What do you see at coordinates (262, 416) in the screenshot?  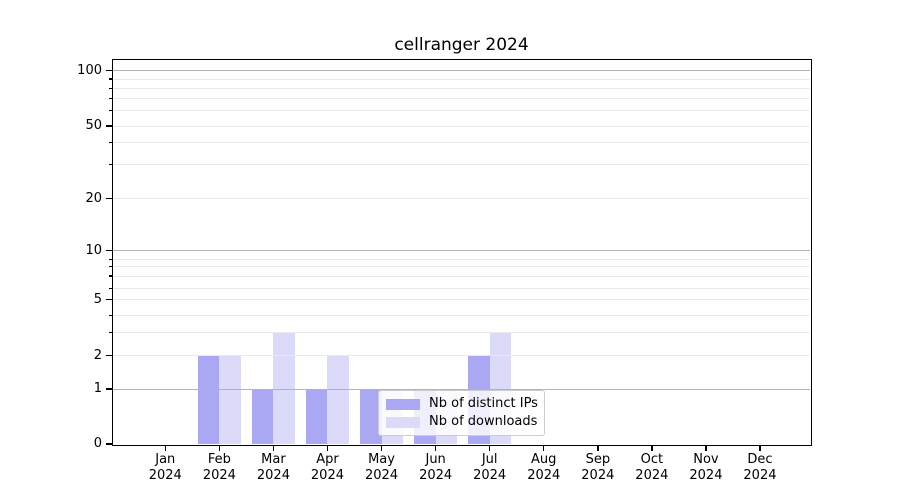 I see `bar-distinct-ips-mar` at bounding box center [262, 416].